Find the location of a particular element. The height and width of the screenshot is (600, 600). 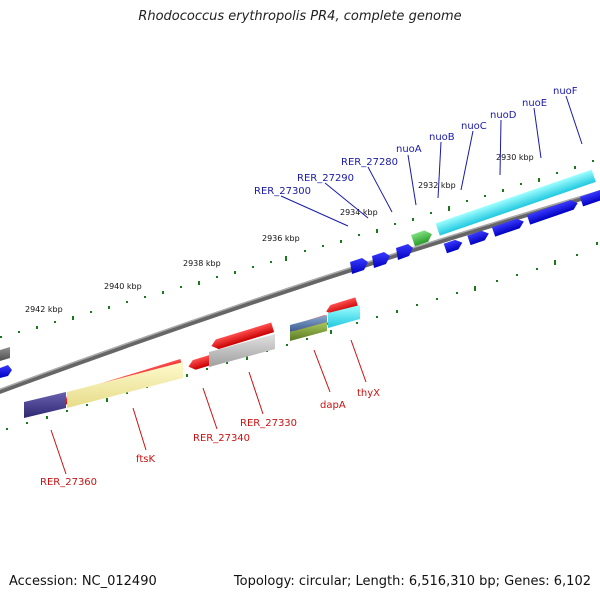

category-gray is located at coordinates (242, 350).